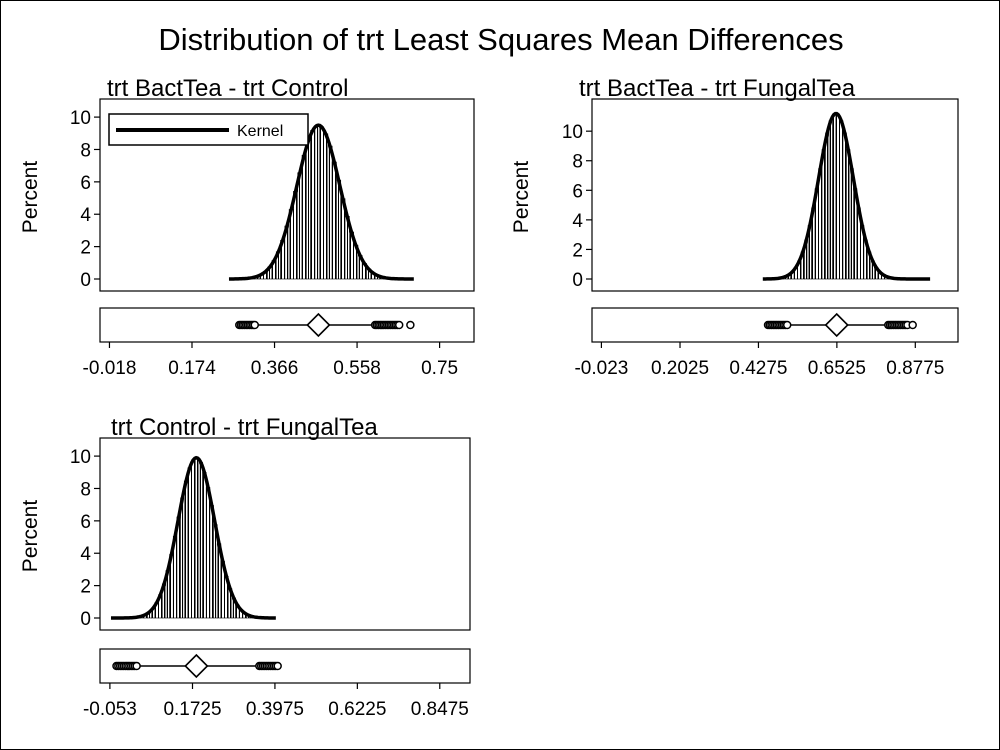  What do you see at coordinates (244, 427) in the screenshot?
I see `panel-title: trt Control - trt FungalTea` at bounding box center [244, 427].